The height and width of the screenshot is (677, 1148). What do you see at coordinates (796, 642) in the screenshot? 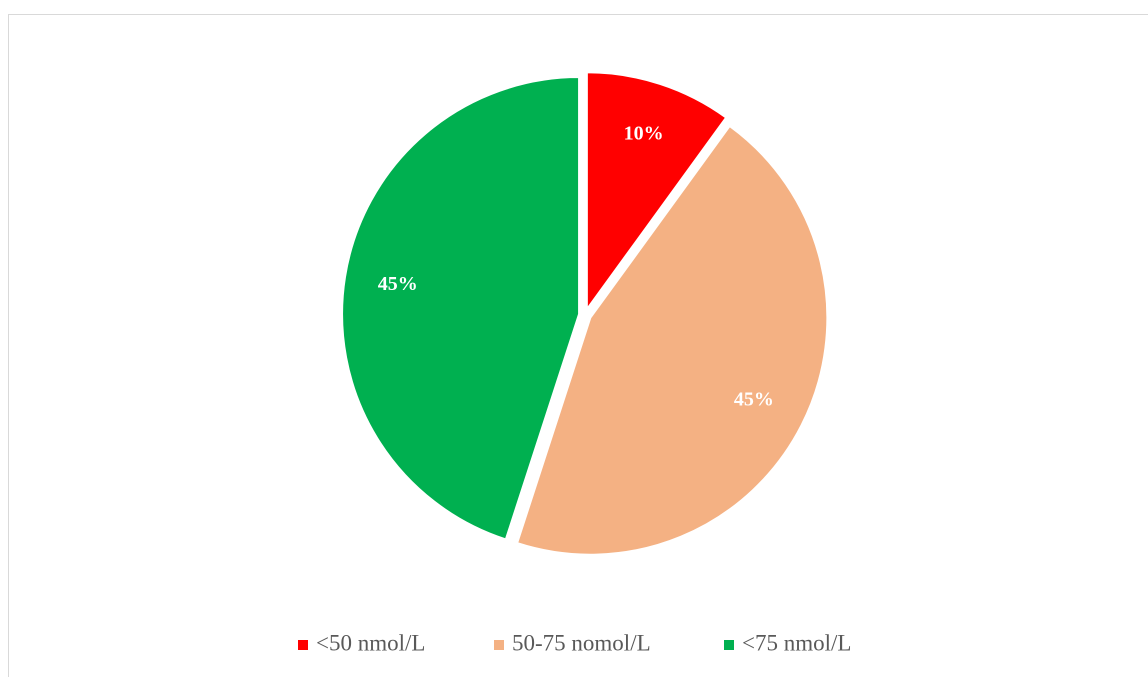
I see `legend-label: <75 nmol/L` at bounding box center [796, 642].